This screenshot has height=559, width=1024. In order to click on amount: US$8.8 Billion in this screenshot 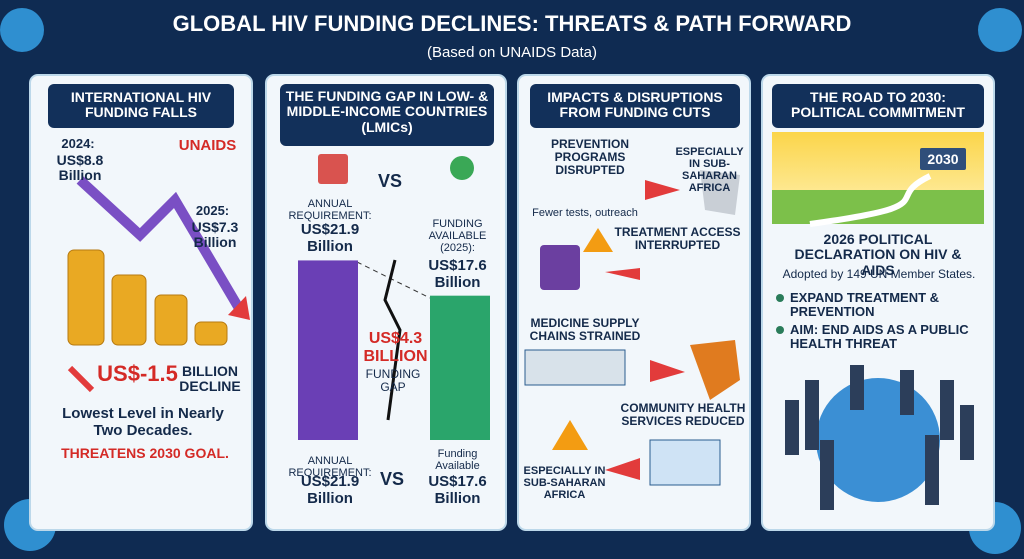, I will do `click(80, 168)`.